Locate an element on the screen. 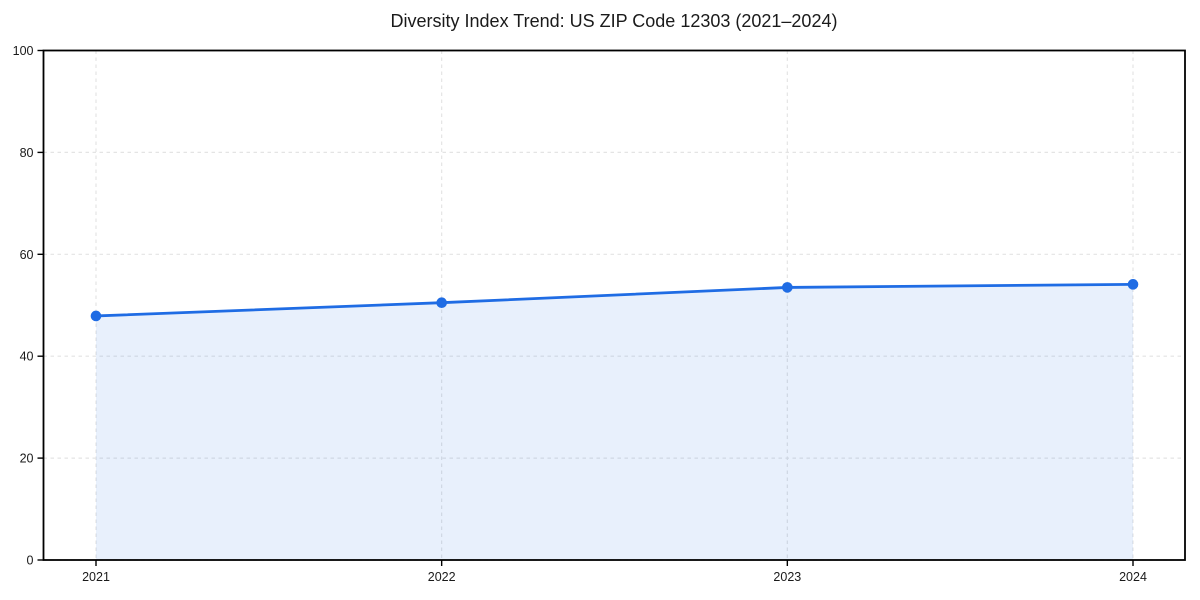 This screenshot has width=1200, height=600. trend-line is located at coordinates (614, 300).